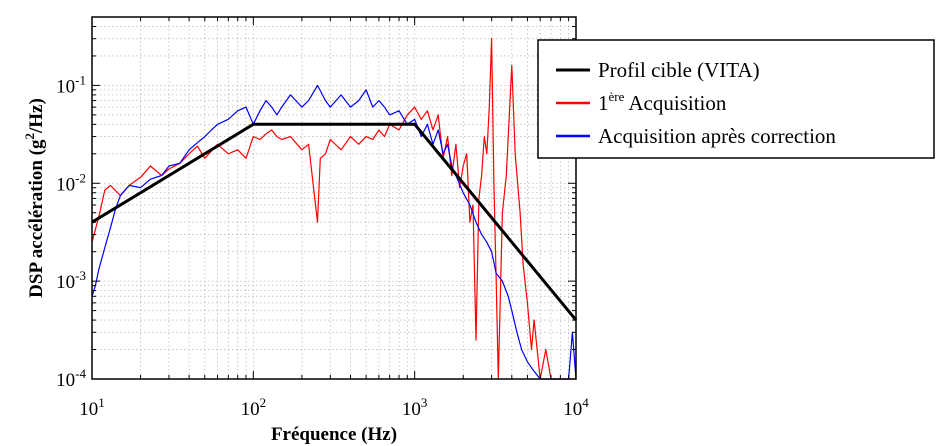 The height and width of the screenshot is (446, 942). Describe the element at coordinates (415, 407) in the screenshot. I see `x-tick-label: 10³` at that location.